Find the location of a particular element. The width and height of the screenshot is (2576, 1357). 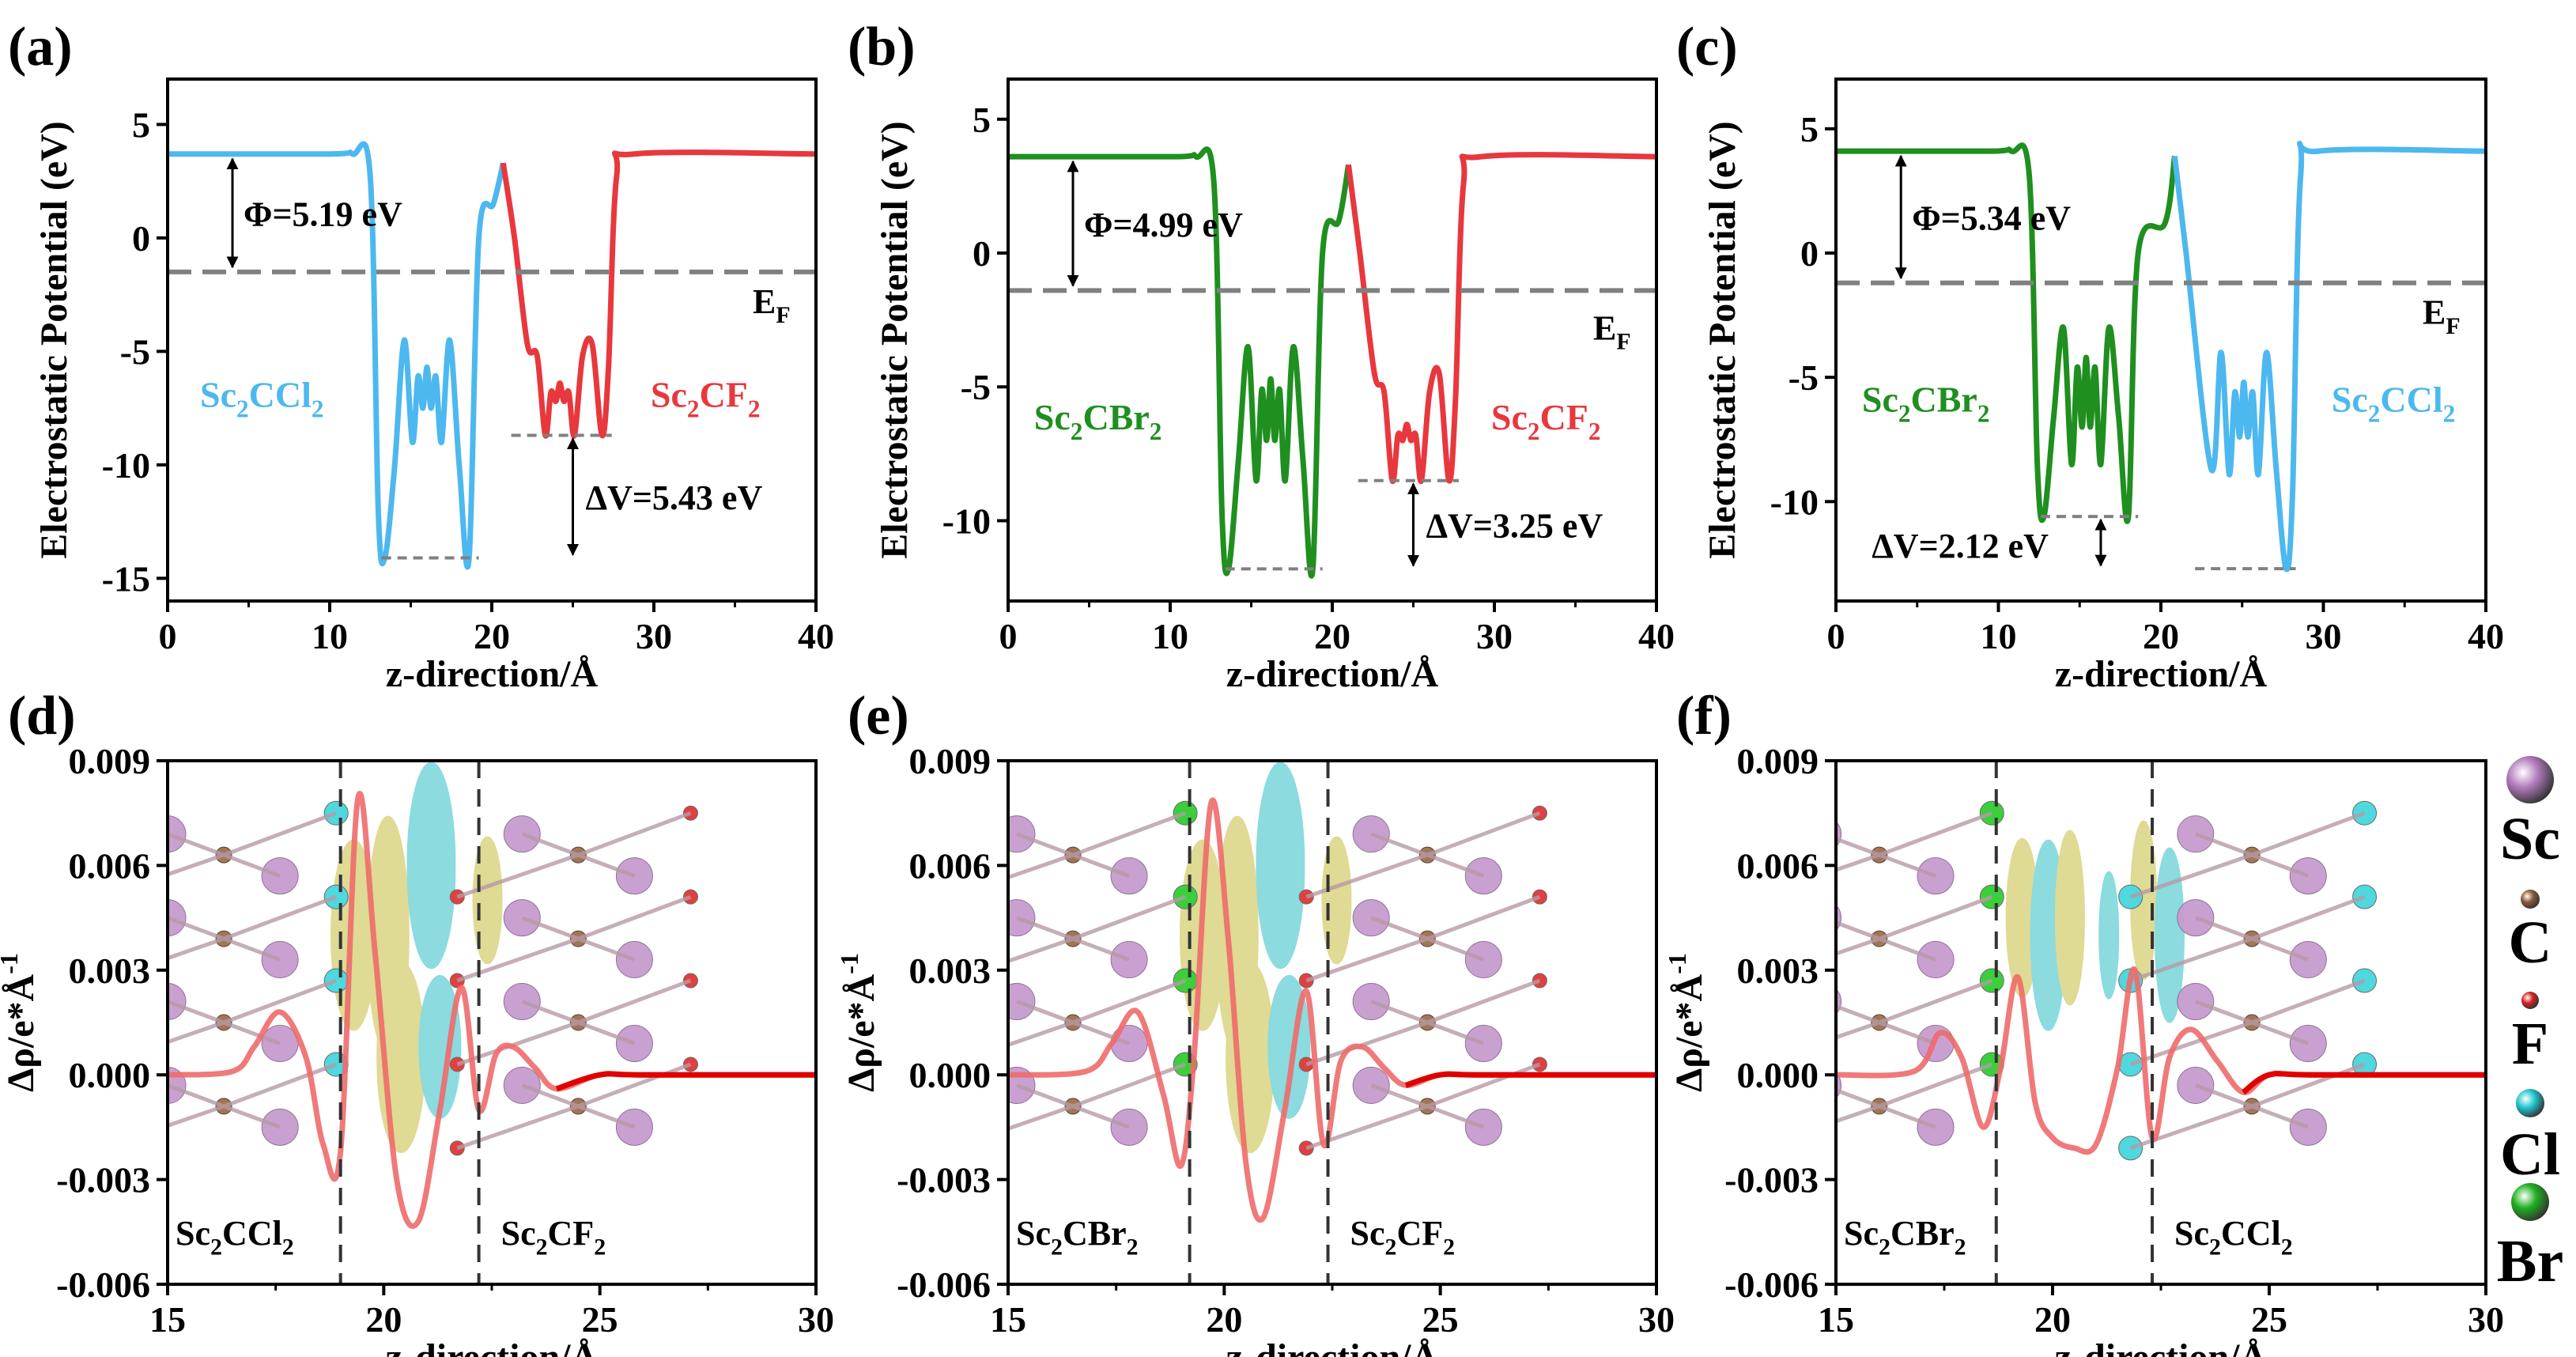

y-tick-label: -0.006 is located at coordinates (944, 1285).